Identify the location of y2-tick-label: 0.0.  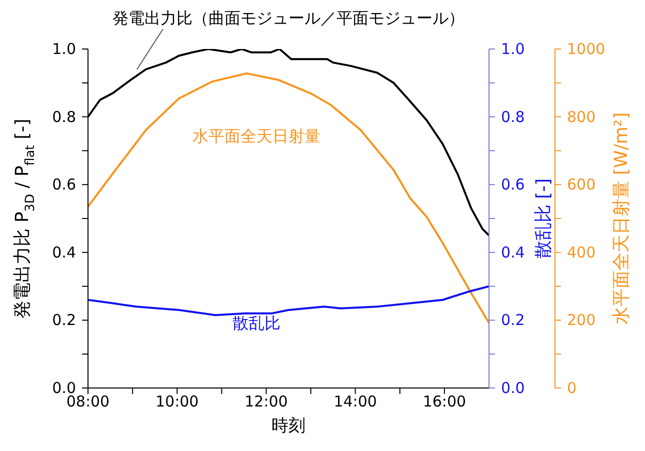
(513, 388).